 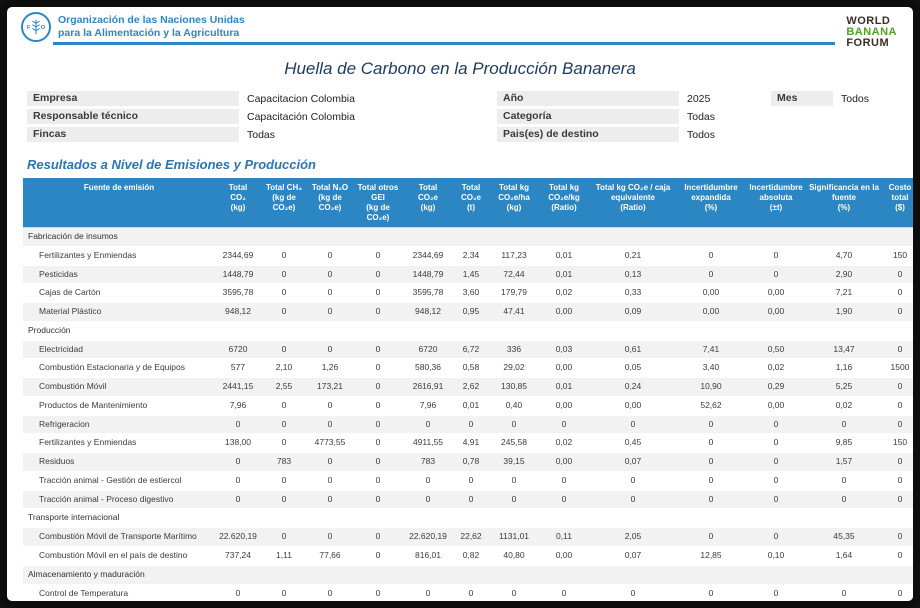 What do you see at coordinates (776, 203) in the screenshot?
I see `col-header: Incertidumbre absoluta (±t)` at bounding box center [776, 203].